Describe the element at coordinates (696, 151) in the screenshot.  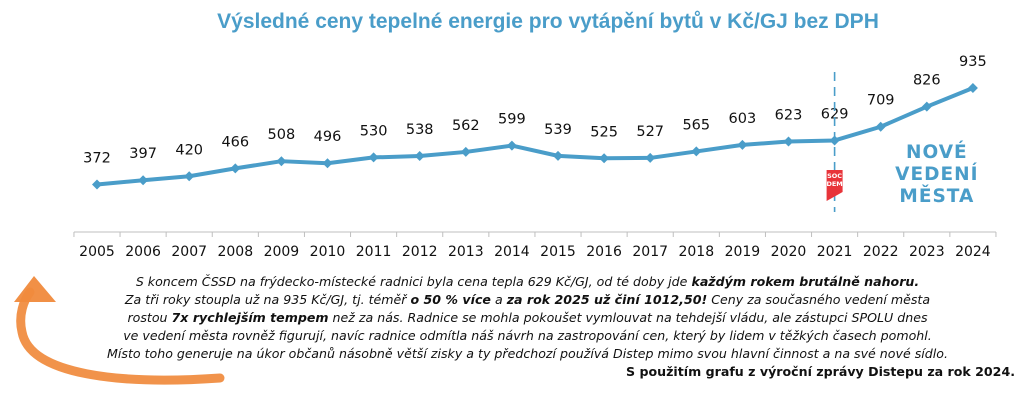
I see `point-2018` at that location.